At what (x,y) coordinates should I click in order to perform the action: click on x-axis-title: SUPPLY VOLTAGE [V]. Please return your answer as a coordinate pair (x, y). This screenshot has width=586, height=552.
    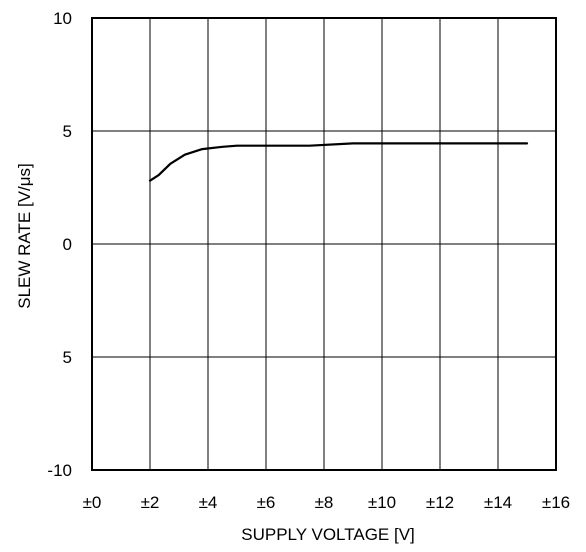
    Looking at the image, I should click on (328, 534).